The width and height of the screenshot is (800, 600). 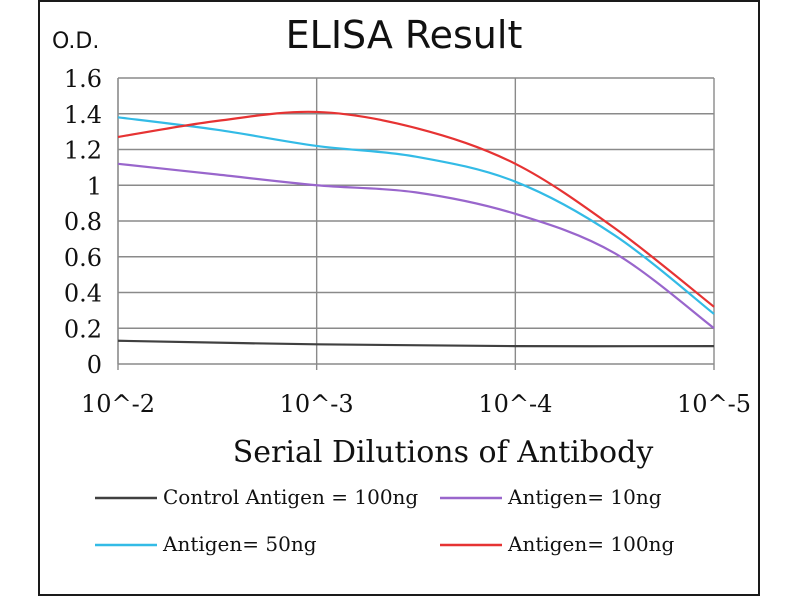 What do you see at coordinates (443, 452) in the screenshot?
I see `x-axis-label: Serial Dilutions of Antibody` at bounding box center [443, 452].